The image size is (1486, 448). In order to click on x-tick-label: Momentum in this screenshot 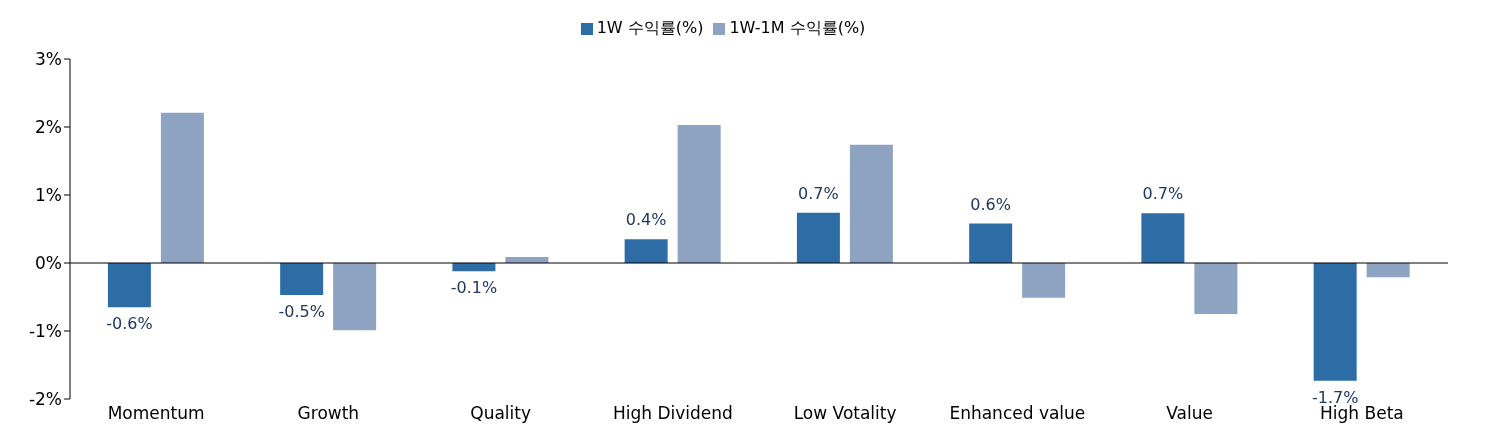, I will do `click(156, 413)`.